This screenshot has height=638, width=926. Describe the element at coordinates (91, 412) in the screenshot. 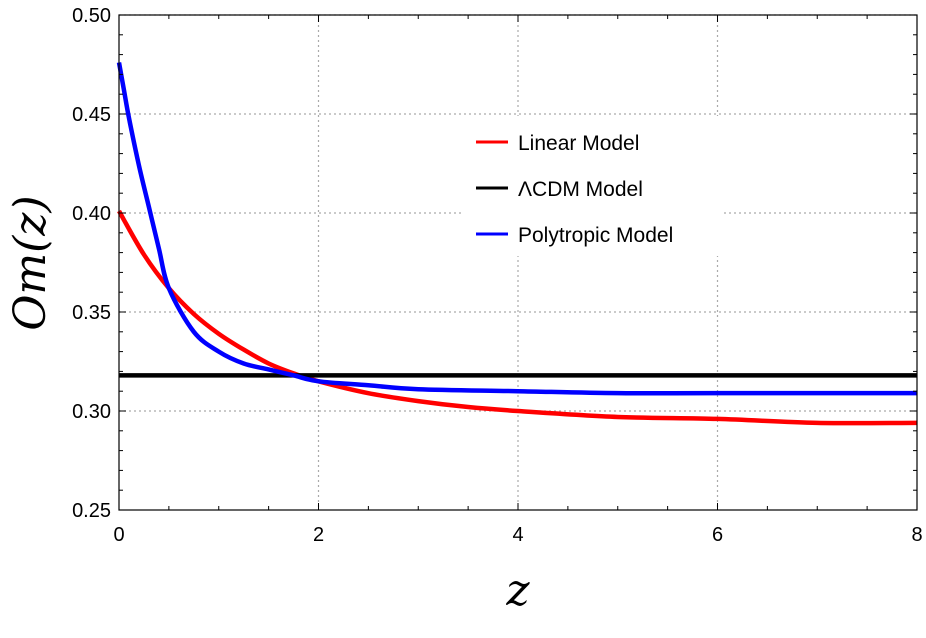

I see `y-tick-label: 0.30` at that location.